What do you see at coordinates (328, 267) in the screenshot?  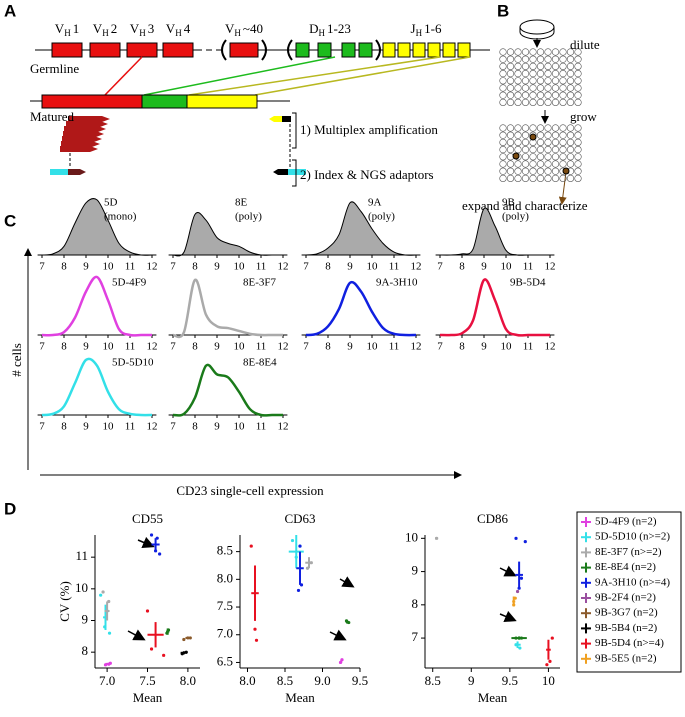 I see `x-tick-label: 8` at bounding box center [328, 267].